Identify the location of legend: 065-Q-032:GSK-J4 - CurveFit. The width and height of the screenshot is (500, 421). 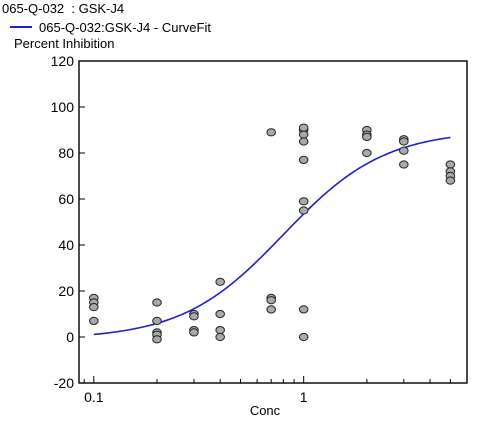
(110, 27).